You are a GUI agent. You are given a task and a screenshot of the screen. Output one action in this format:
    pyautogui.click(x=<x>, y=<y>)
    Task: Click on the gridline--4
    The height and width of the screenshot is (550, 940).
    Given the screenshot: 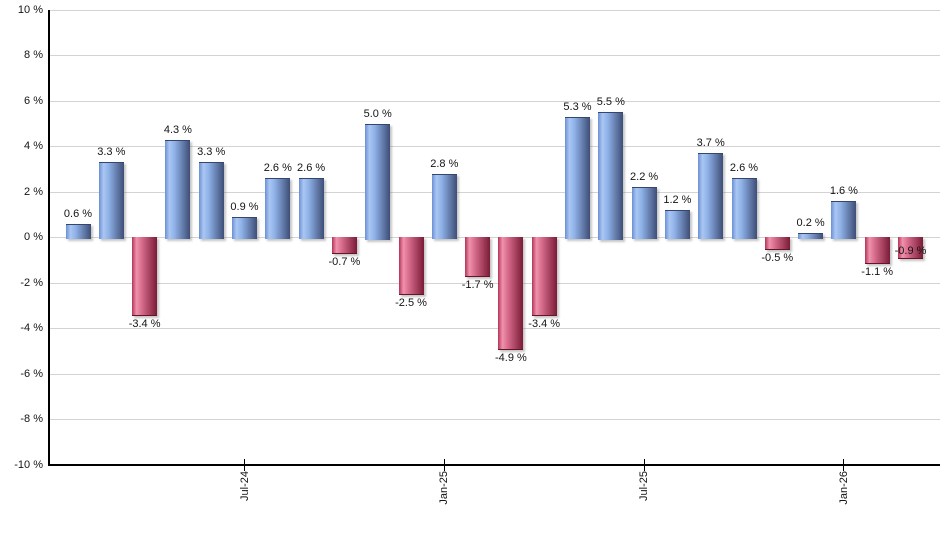 What is the action you would take?
    pyautogui.click(x=494, y=328)
    